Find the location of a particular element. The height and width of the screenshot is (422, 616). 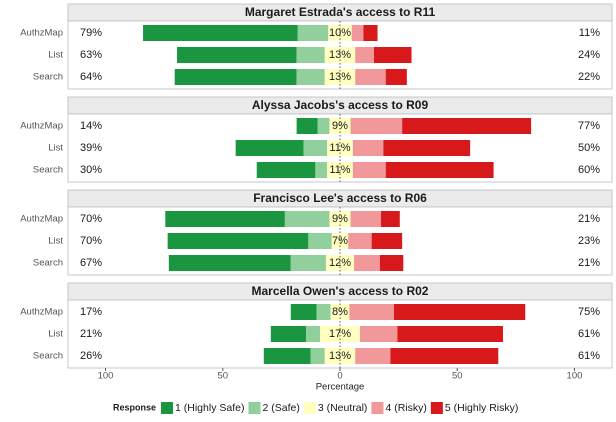

neutral-percent: 17% is located at coordinates (340, 334).